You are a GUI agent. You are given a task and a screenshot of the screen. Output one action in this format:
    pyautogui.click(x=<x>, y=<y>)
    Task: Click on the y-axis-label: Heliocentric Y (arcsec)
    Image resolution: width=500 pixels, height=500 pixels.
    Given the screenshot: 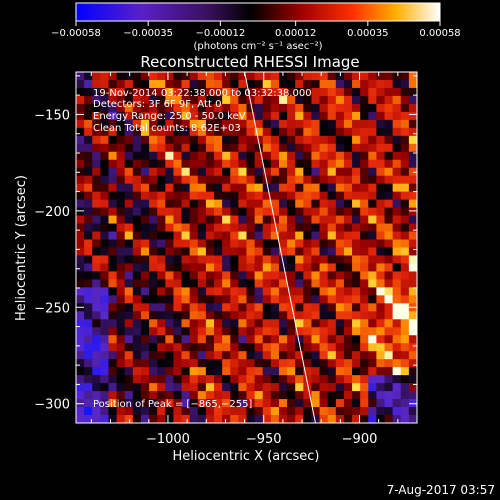 What is the action you would take?
    pyautogui.click(x=21, y=248)
    